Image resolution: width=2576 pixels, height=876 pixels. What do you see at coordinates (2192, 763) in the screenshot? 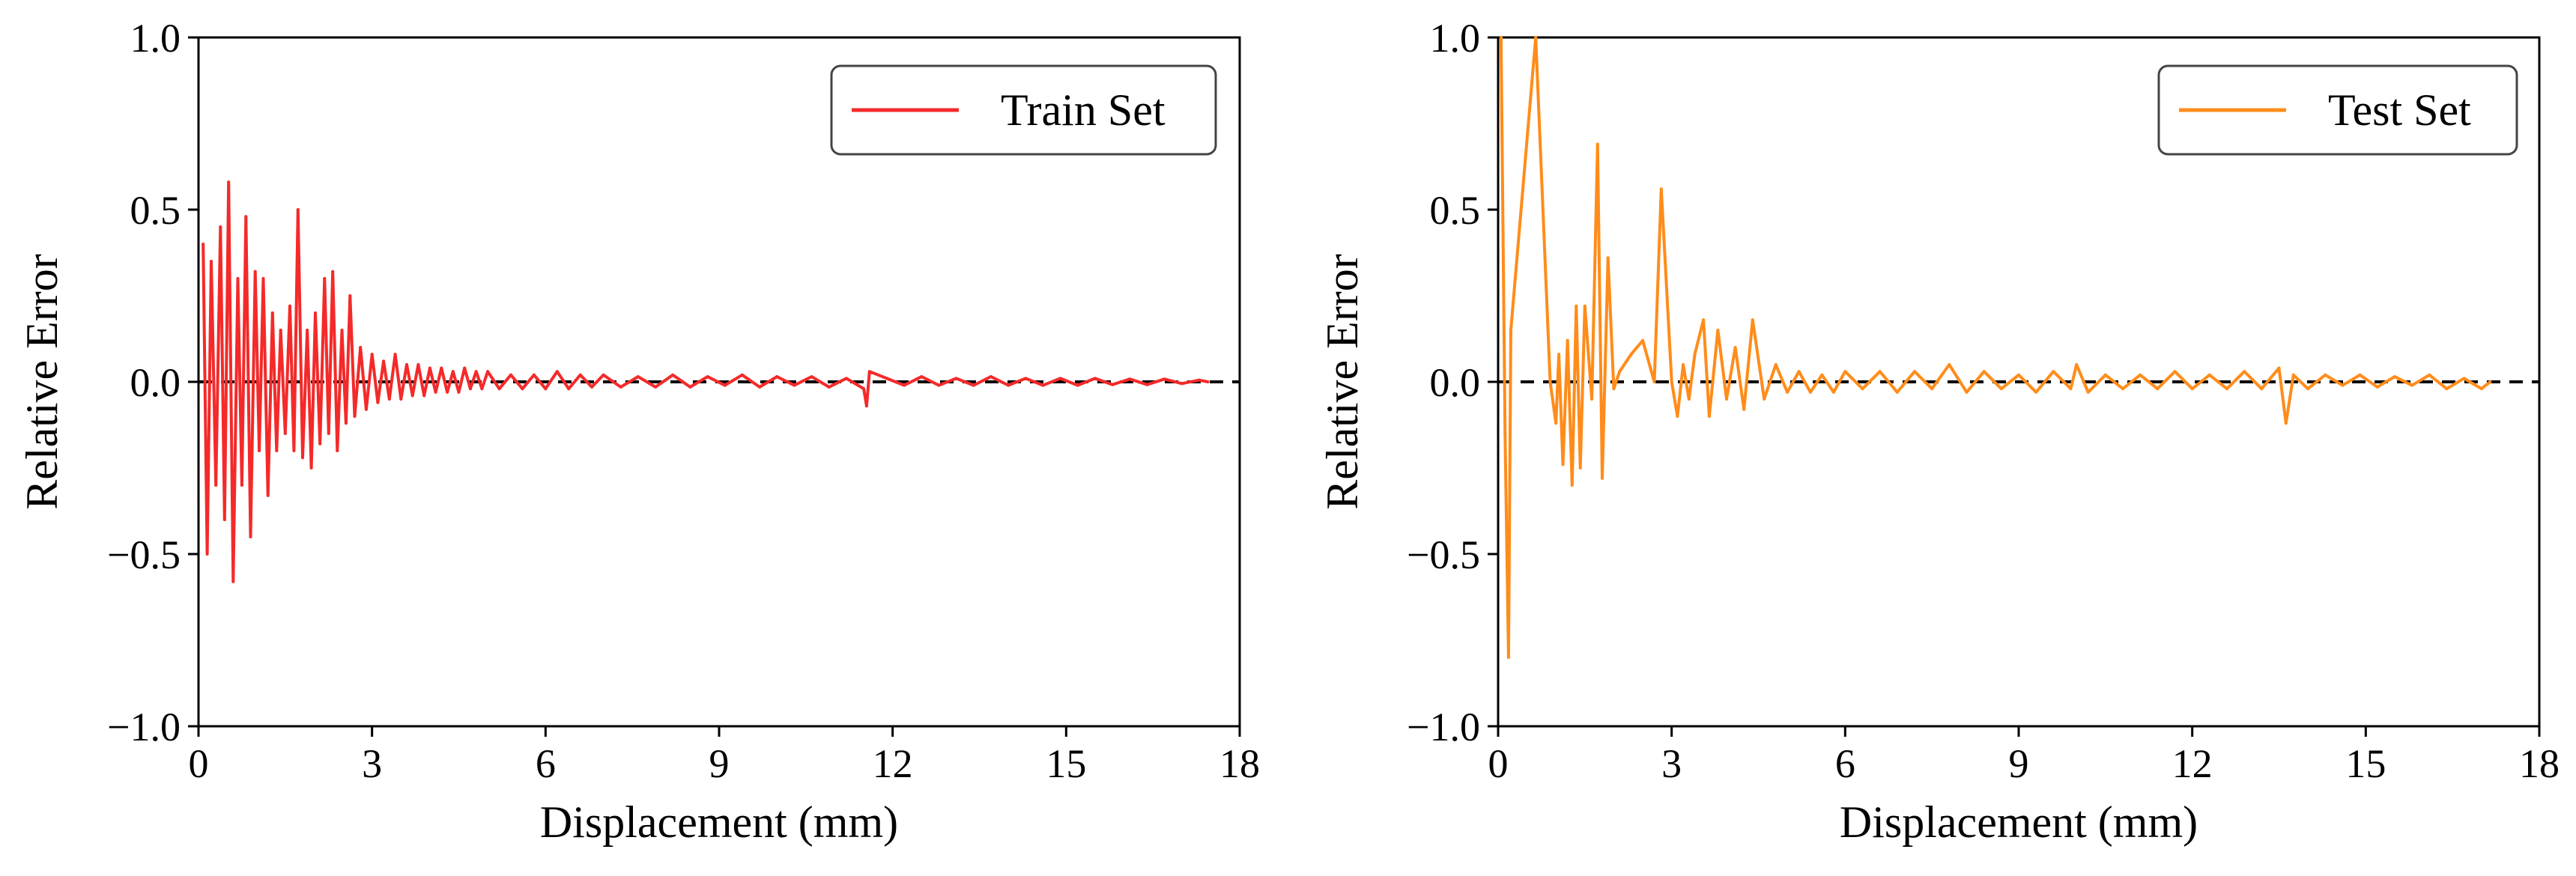
I see `x-tick-label: 12` at bounding box center [2192, 763].